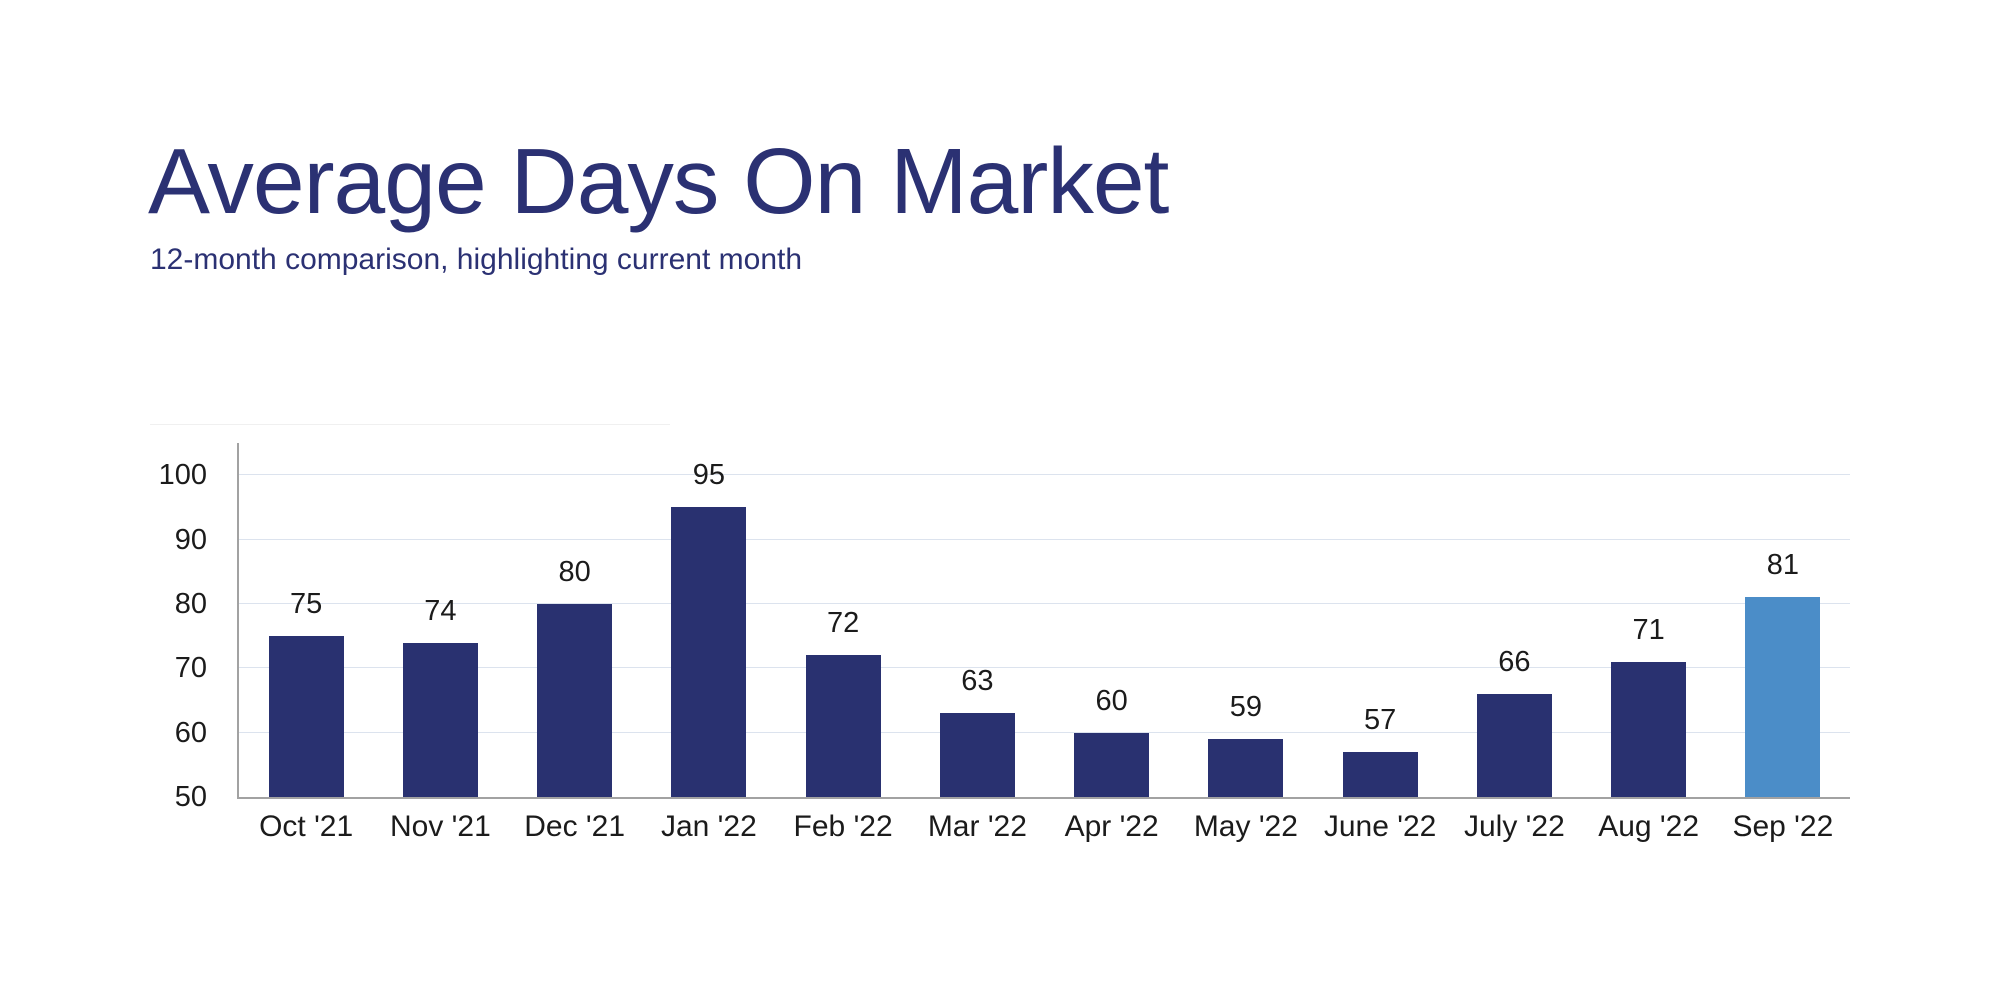 This screenshot has height=1000, width=2000. Describe the element at coordinates (1514, 662) in the screenshot. I see `bar-value-label: 66` at that location.